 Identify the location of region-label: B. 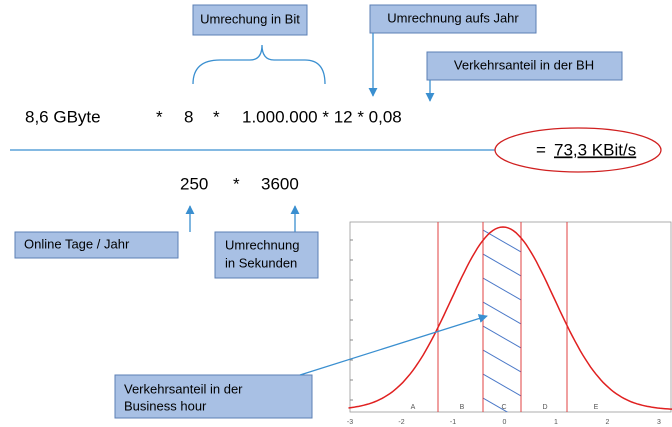
(462, 407).